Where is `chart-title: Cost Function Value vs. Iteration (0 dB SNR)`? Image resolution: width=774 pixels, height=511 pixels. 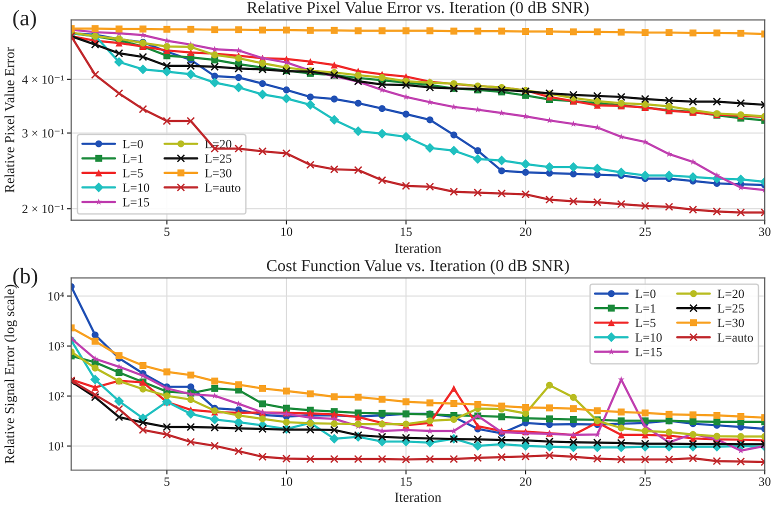
chart-title: Cost Function Value vs. Iteration (0 dB SNR) is located at coordinates (417, 267).